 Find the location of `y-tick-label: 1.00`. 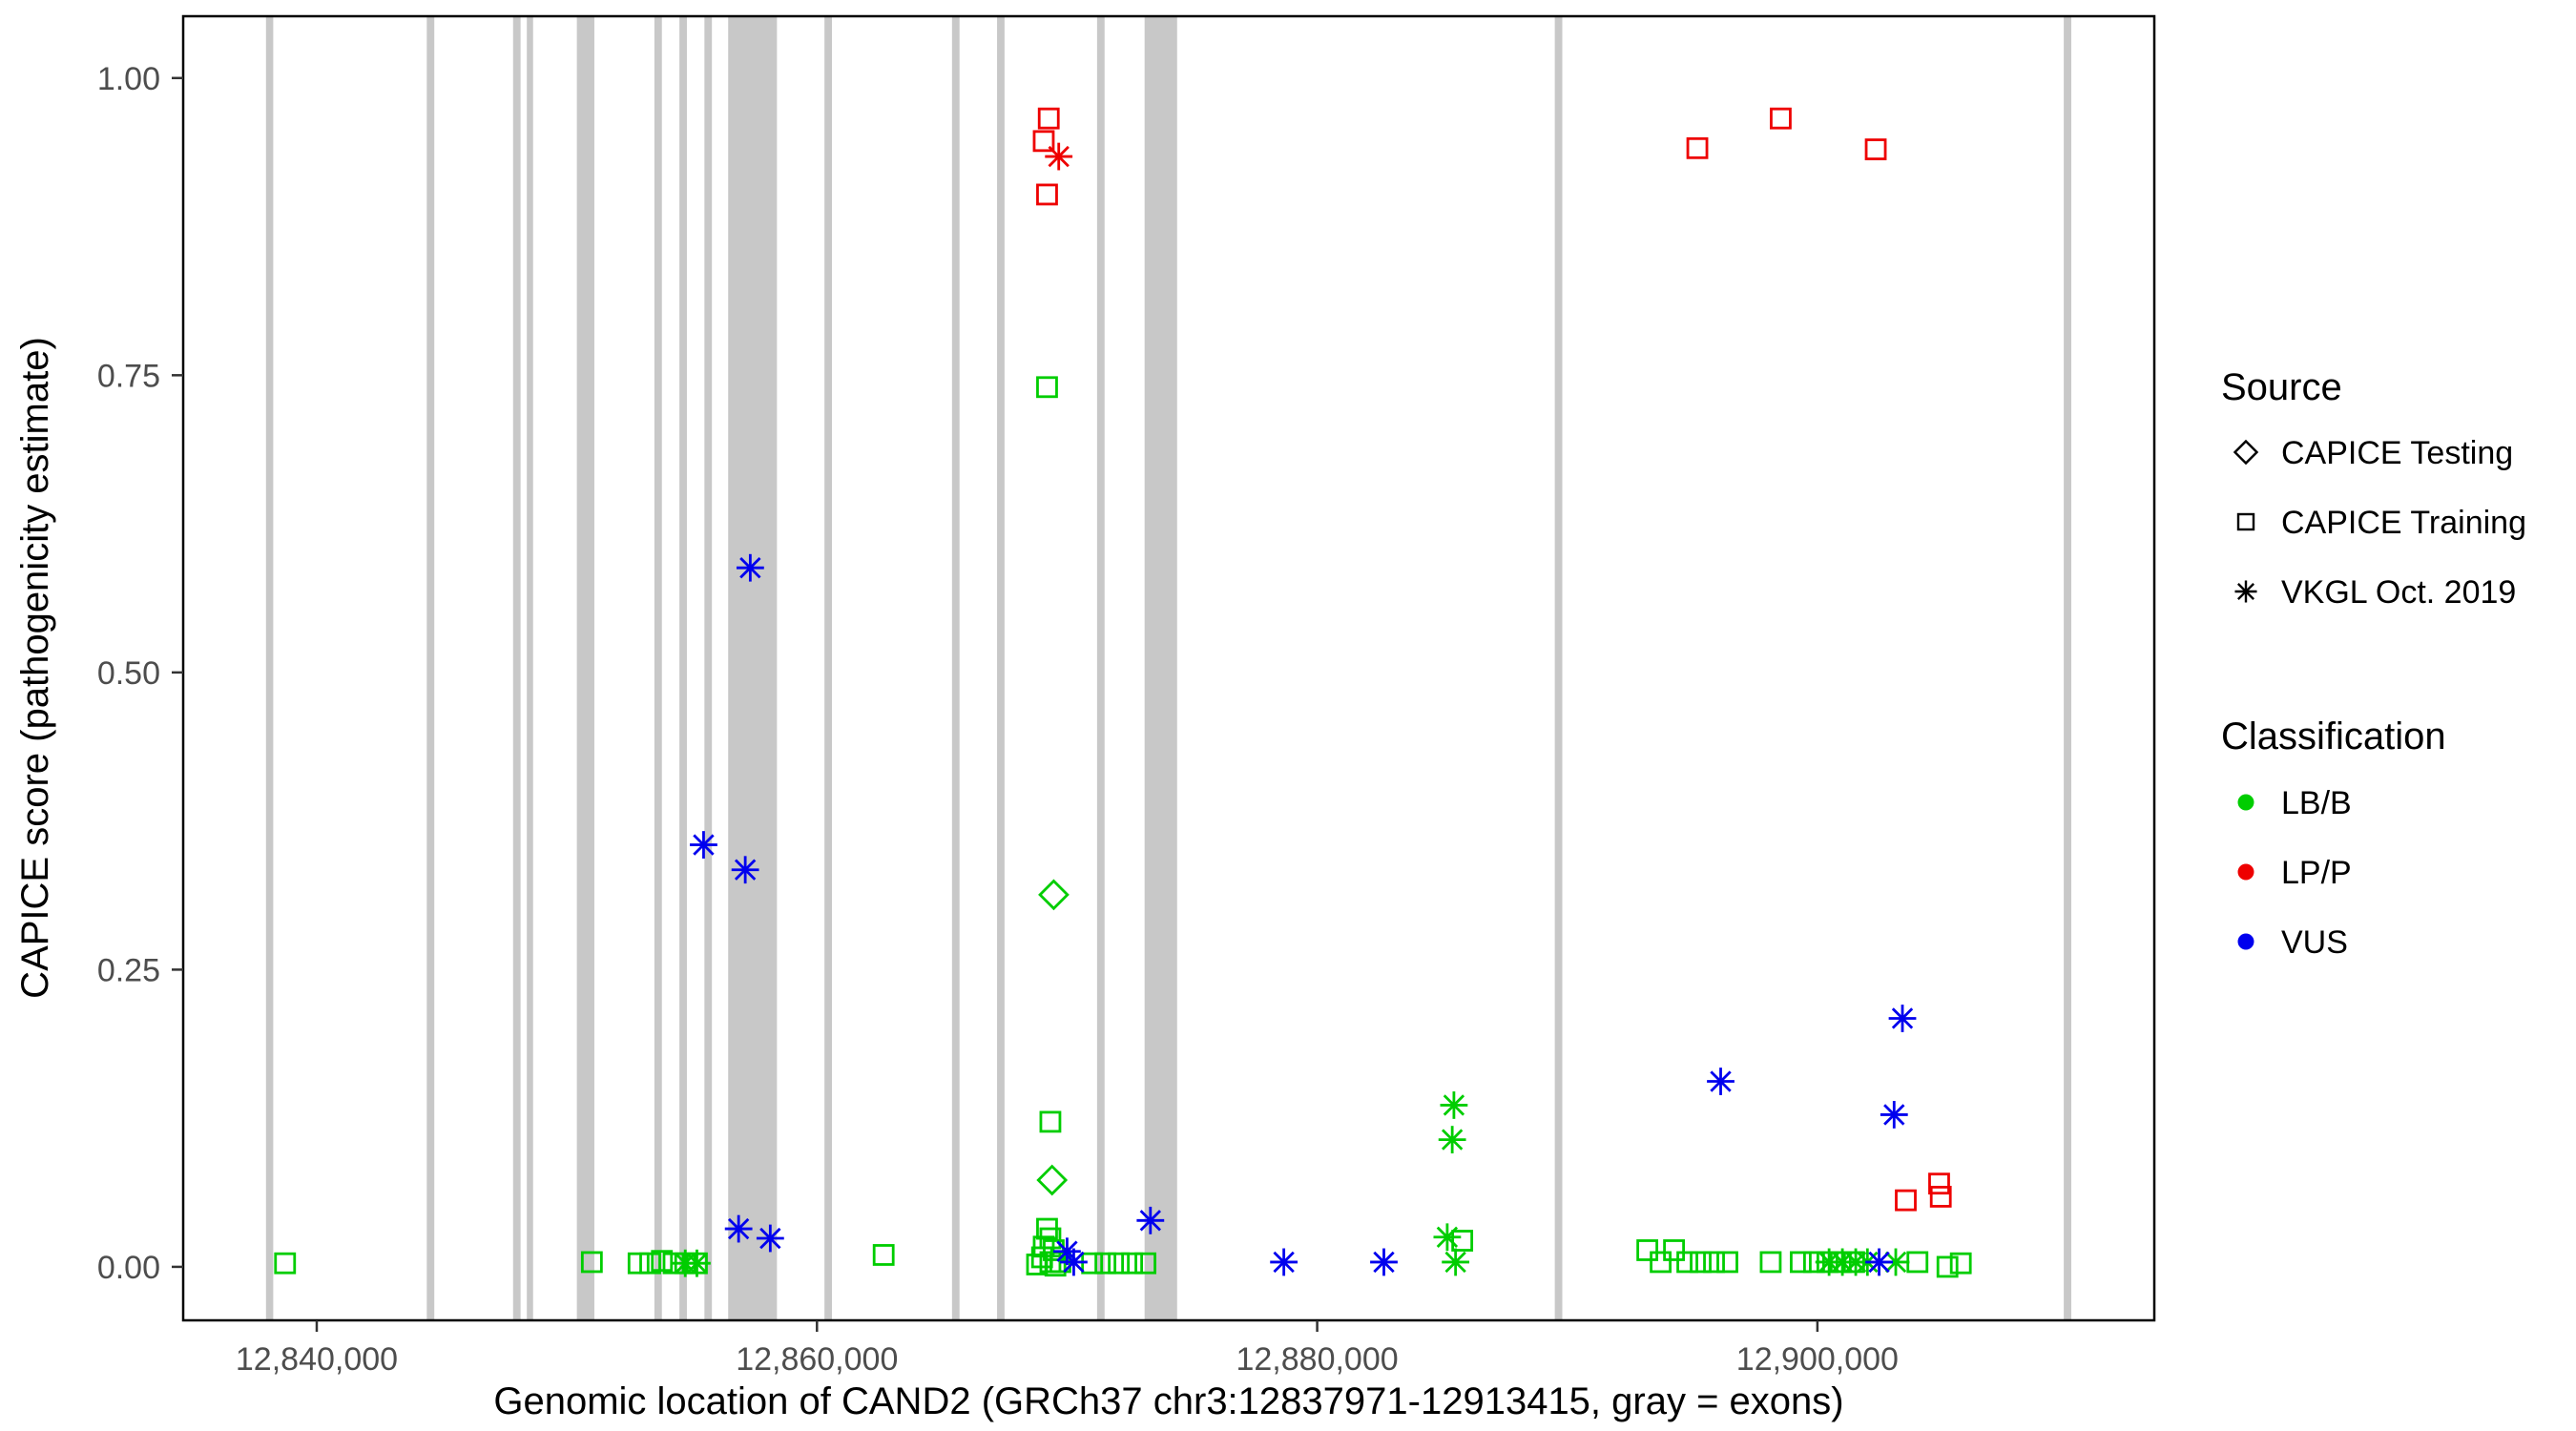

y-tick-label: 1.00 is located at coordinates (128, 79).